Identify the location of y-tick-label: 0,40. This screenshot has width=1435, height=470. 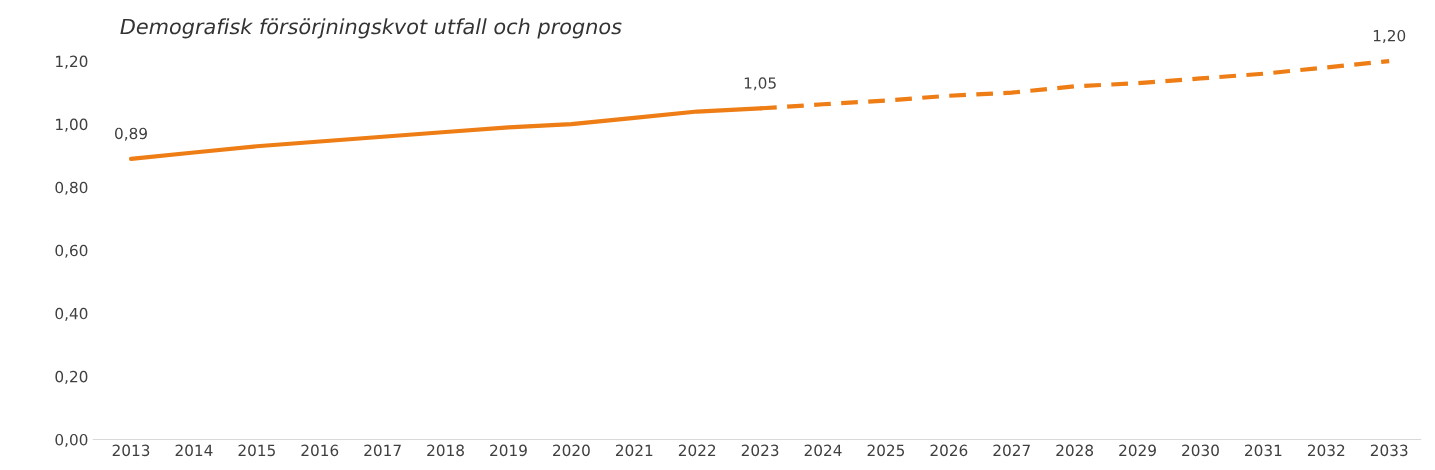
(71, 314).